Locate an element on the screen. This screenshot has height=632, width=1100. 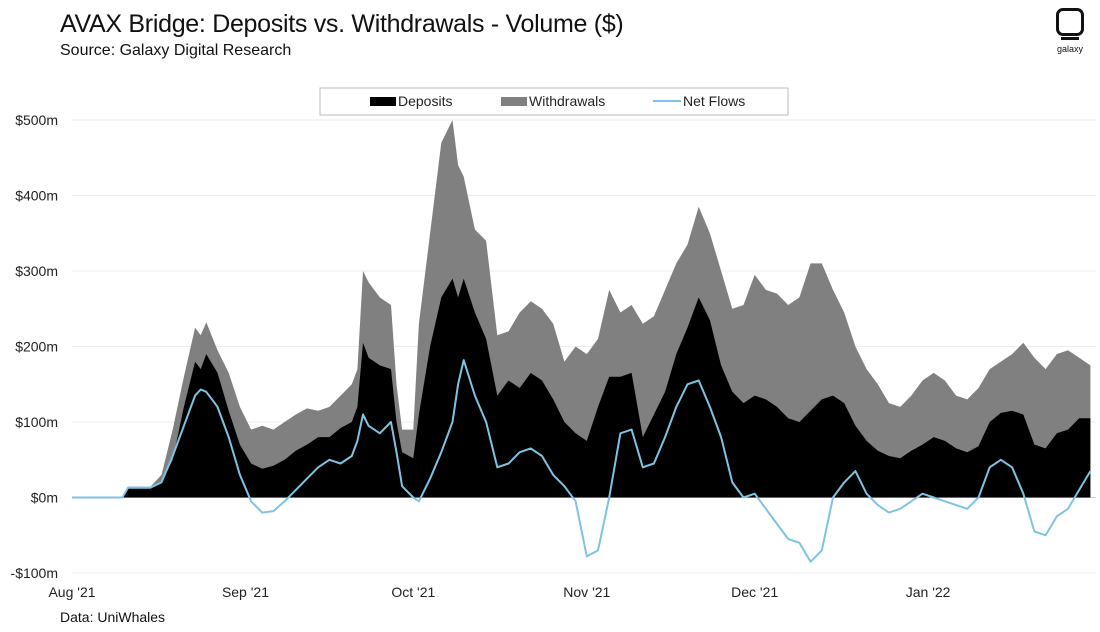
x-tick-label-0: Aug '21 is located at coordinates (71, 592).